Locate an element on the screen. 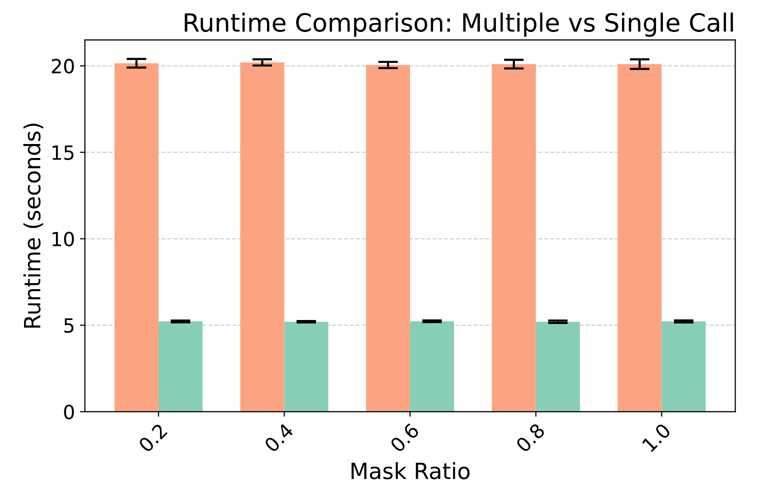 The image size is (758, 499). x-tick-label: 0.8 is located at coordinates (530, 437).